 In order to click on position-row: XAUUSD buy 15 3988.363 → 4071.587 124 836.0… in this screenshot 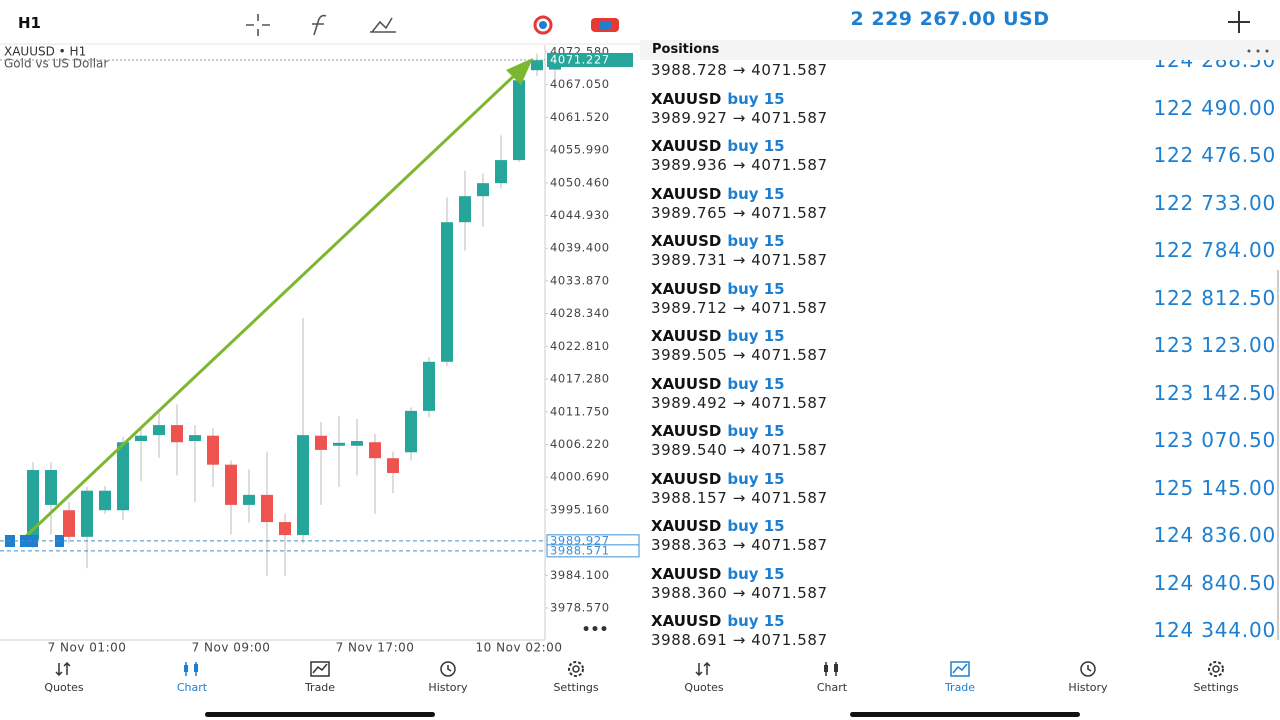, I will do `click(959, 539)`.